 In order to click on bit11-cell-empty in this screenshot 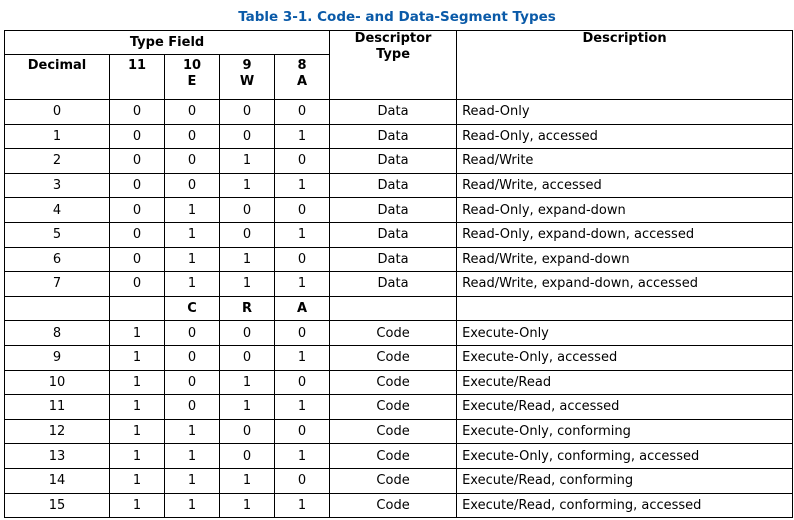, I will do `click(137, 308)`.